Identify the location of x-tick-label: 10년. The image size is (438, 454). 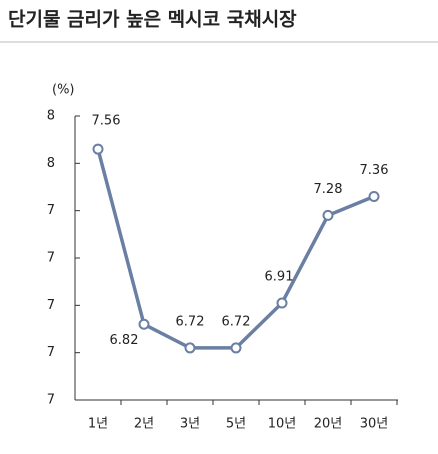
(282, 424).